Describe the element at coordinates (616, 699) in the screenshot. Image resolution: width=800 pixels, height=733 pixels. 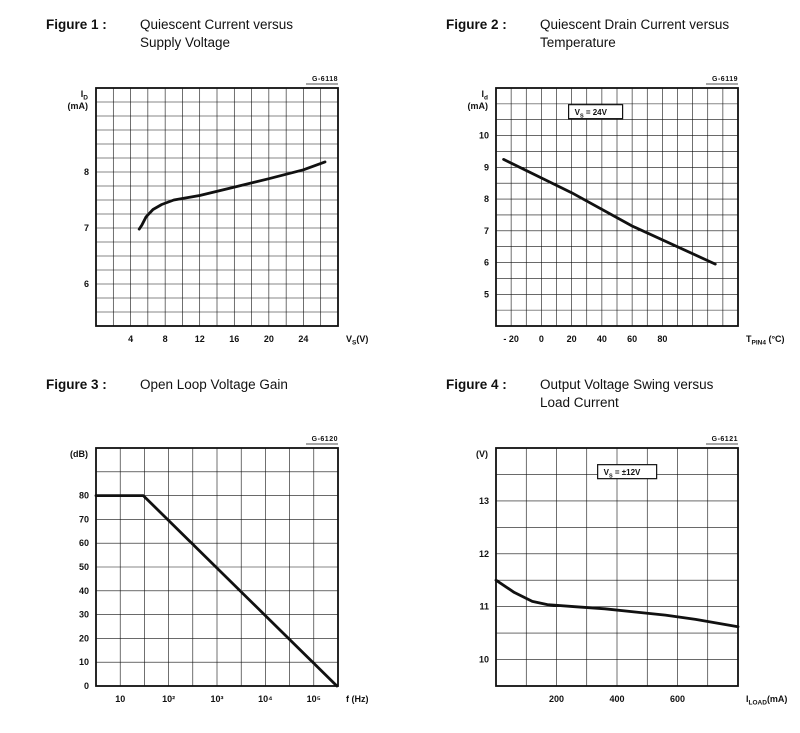
I see `svg-text: 400` at that location.